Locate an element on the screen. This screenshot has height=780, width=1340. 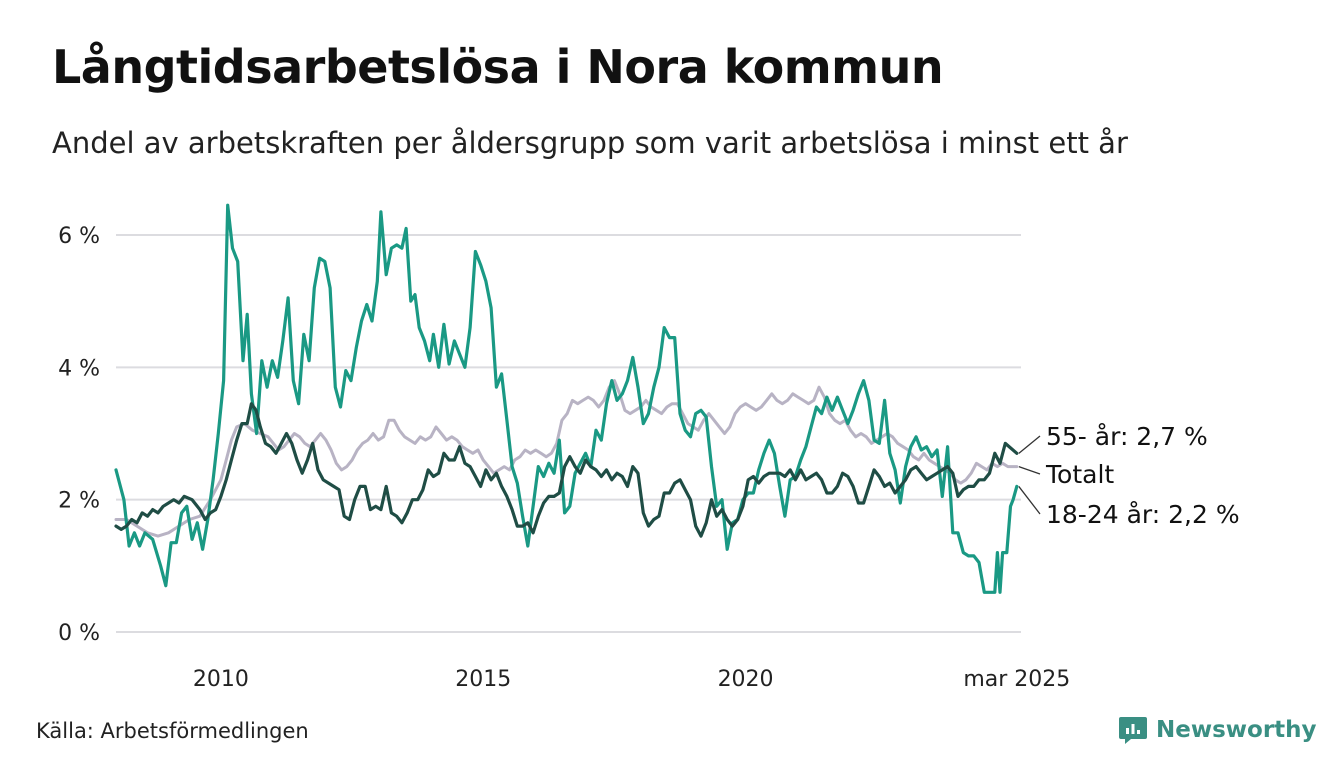
chart-title: Långtidsarbetslösa i Nora kommun is located at coordinates (498, 67).